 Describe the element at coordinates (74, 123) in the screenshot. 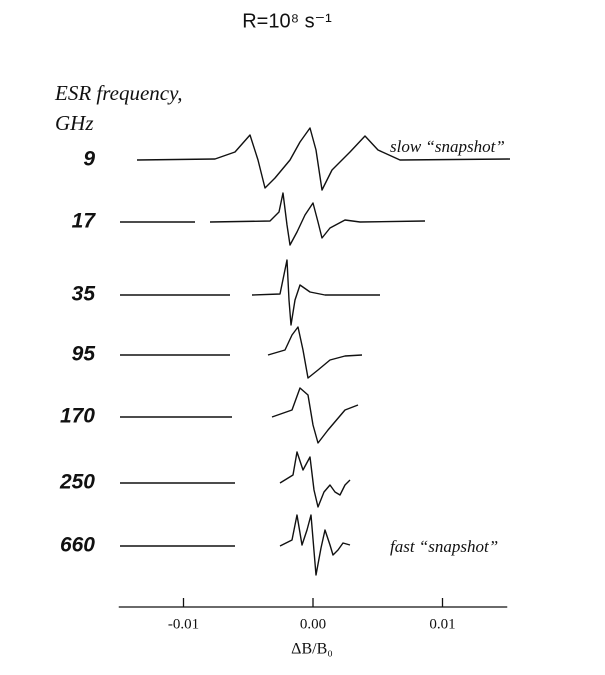

I see `y-label: GHz` at that location.